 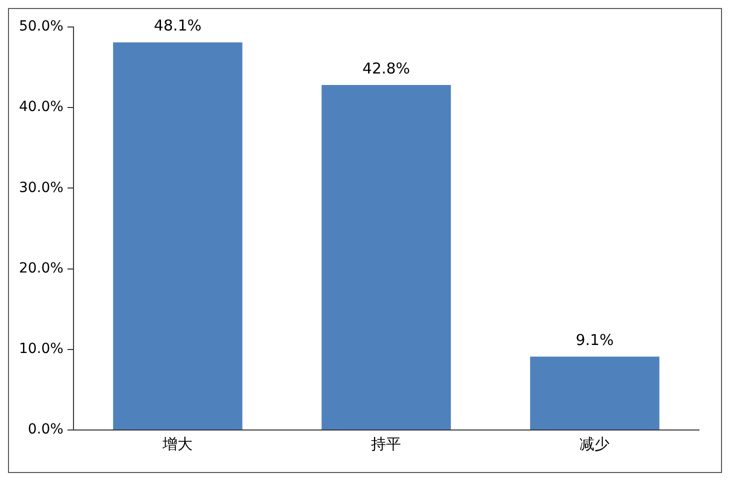 What do you see at coordinates (595, 340) in the screenshot?
I see `data-label: 9.1%` at bounding box center [595, 340].